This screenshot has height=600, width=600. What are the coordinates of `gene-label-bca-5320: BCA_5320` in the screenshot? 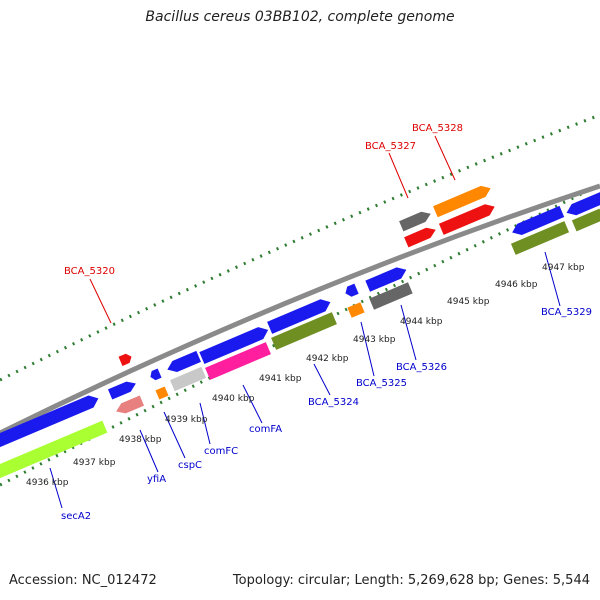 It's located at (89, 271).